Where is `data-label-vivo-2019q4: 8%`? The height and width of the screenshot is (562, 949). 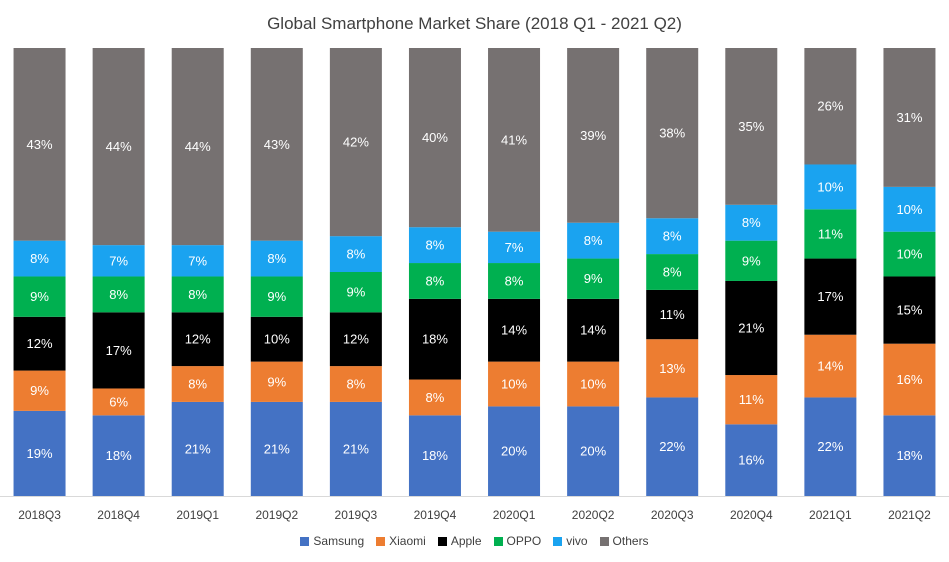 data-label-vivo-2019q4: 8% is located at coordinates (435, 245).